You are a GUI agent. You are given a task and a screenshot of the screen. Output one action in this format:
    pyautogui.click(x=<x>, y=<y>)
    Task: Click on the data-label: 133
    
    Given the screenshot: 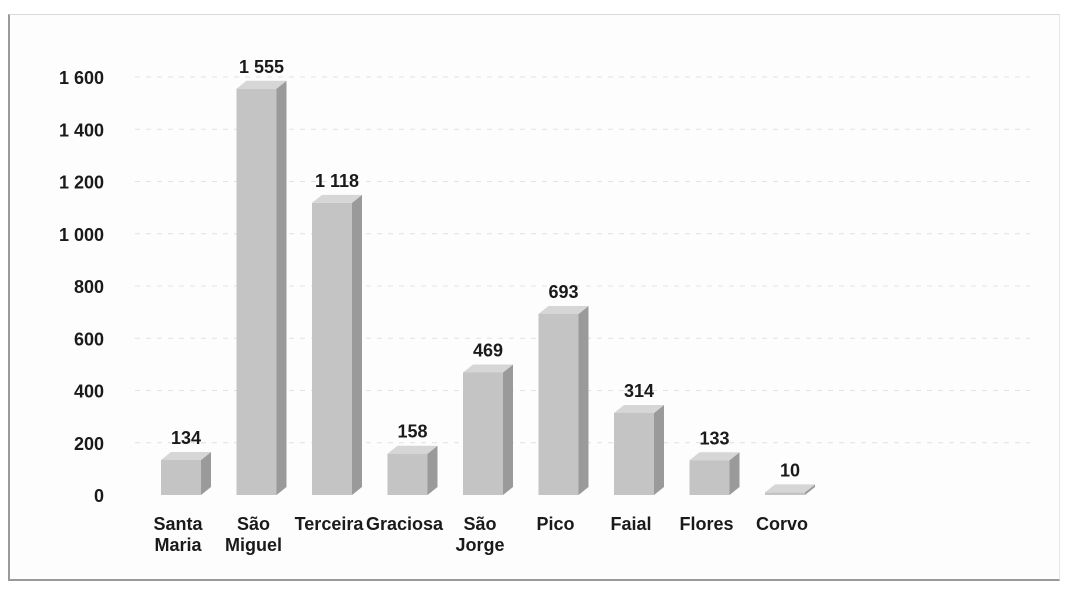 What is the action you would take?
    pyautogui.click(x=714, y=438)
    